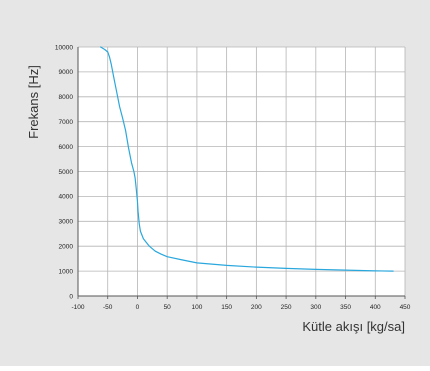  Describe the element at coordinates (108, 307) in the screenshot. I see `x-tick-label: -50` at that location.